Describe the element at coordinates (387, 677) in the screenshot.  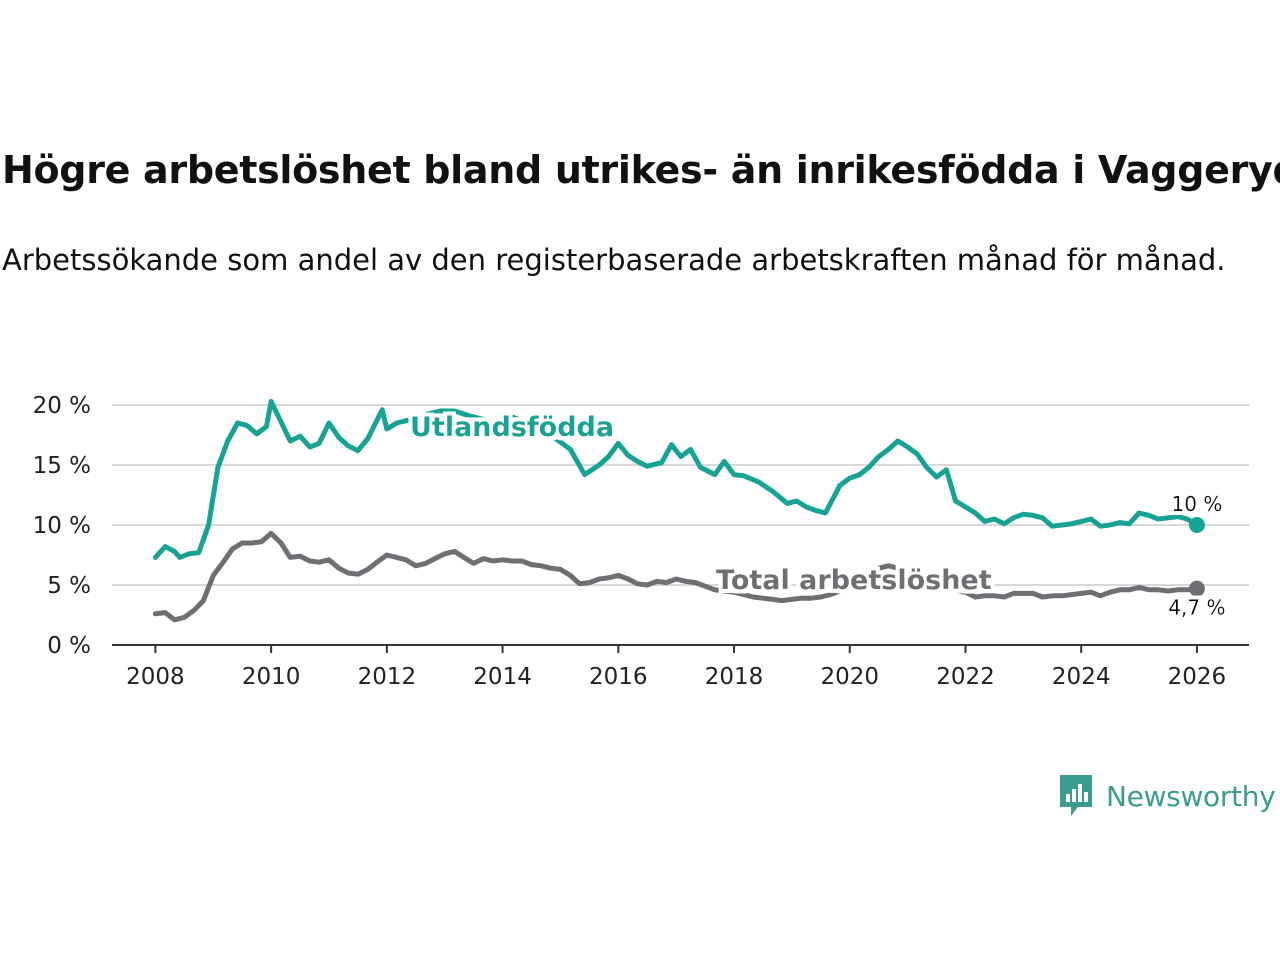
I see `x-tick-label: 2012` at that location.